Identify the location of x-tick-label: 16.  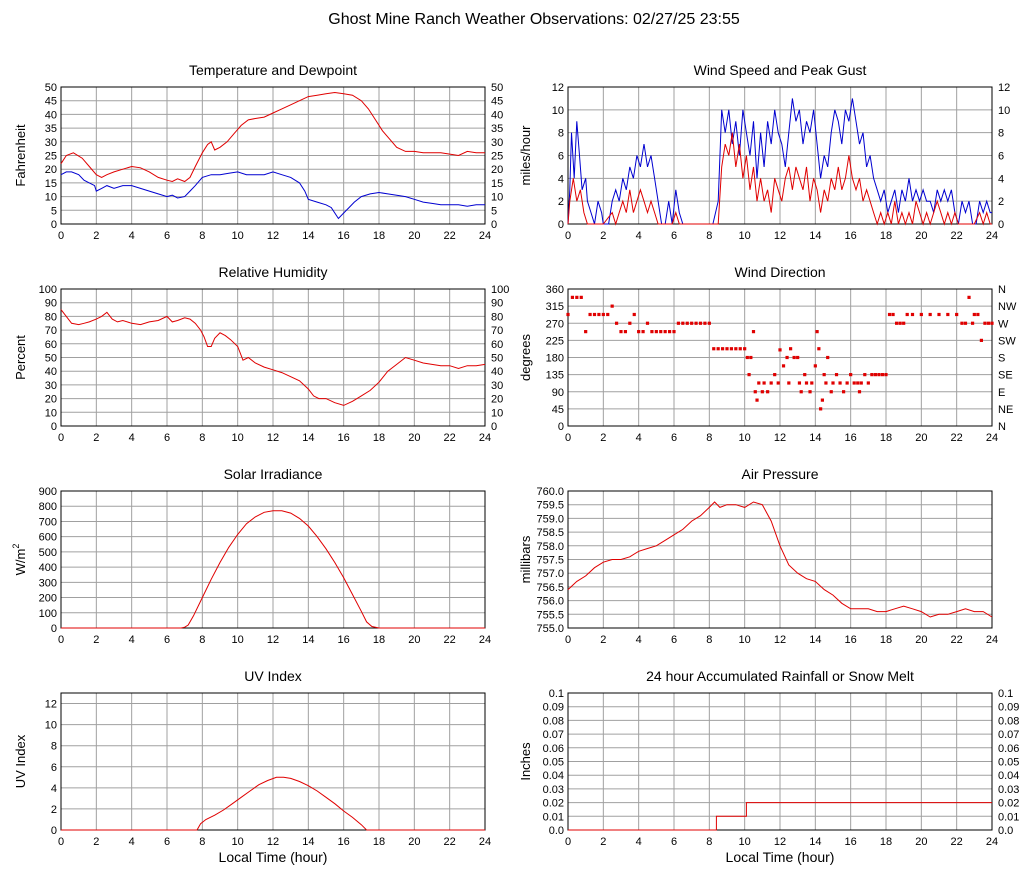
(344, 438).